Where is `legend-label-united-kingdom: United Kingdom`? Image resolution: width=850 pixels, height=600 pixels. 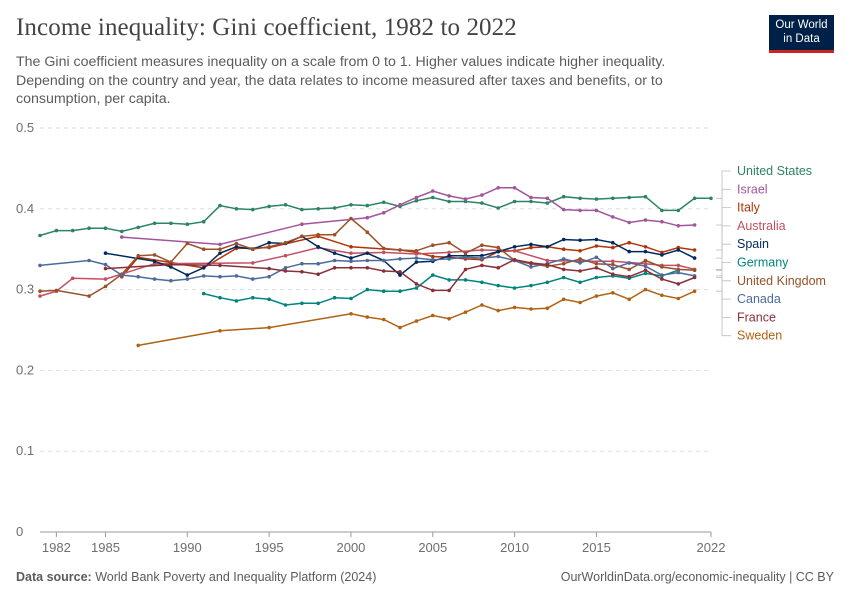 legend-label-united-kingdom: United Kingdom is located at coordinates (781, 281).